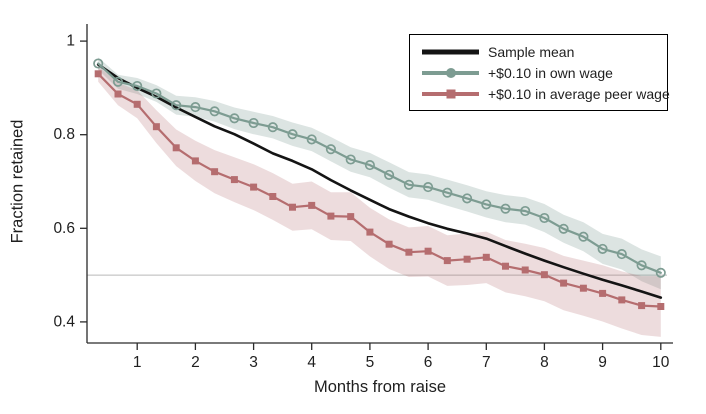  I want to click on y-tick-label: 0.4, so click(64, 321).